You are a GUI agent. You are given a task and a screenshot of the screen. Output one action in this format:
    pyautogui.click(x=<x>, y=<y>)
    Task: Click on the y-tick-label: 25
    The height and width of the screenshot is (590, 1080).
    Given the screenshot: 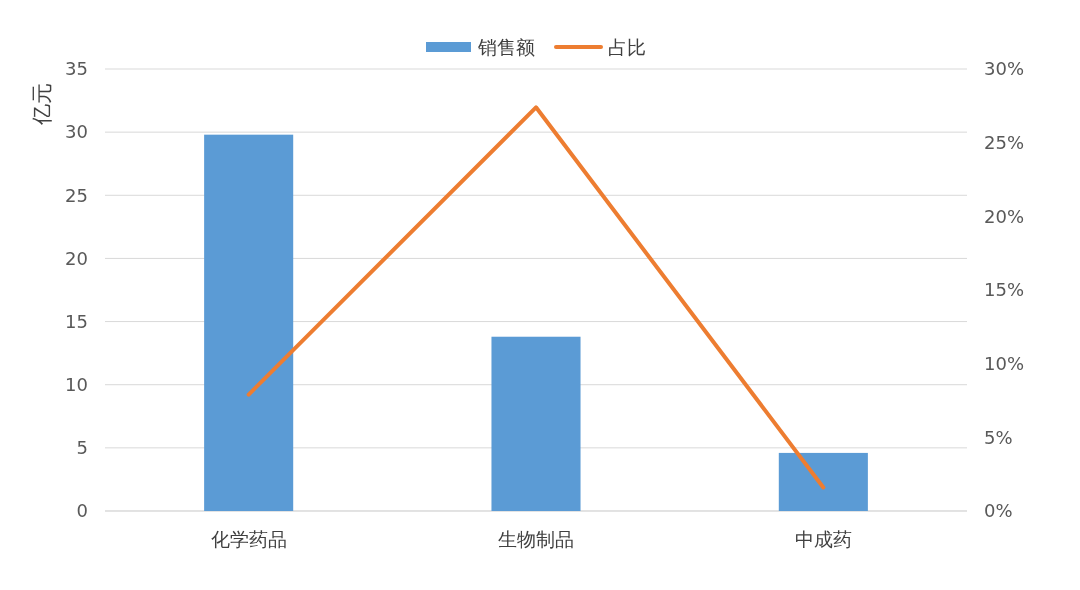 What is the action you would take?
    pyautogui.click(x=76, y=195)
    